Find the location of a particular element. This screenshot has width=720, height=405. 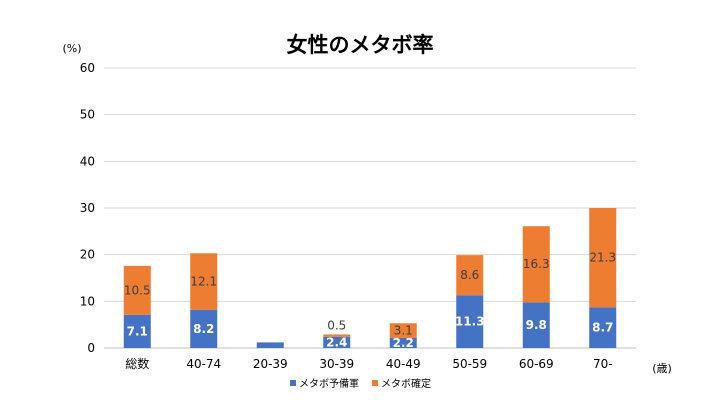

x-tick-label: 70- is located at coordinates (603, 364).